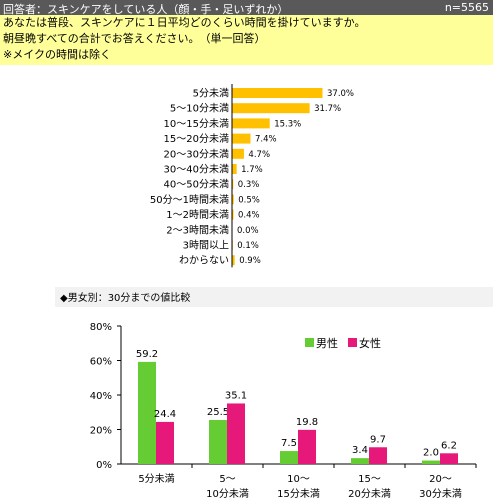  I want to click on title-band, so click(274, 297).